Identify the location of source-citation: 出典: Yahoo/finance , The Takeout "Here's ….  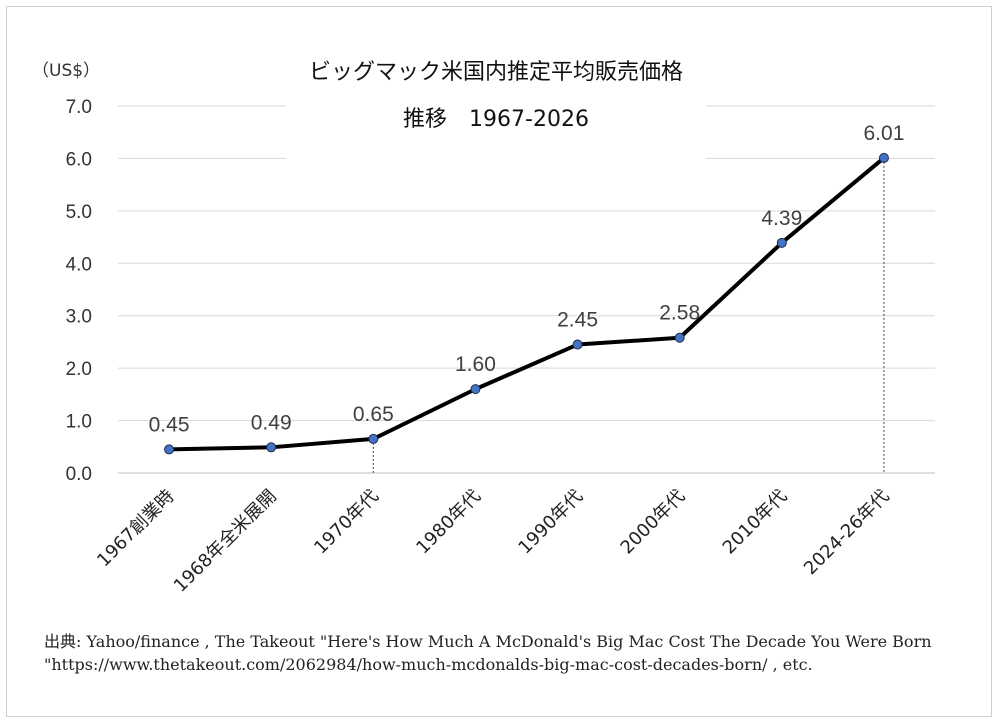
(488, 653).